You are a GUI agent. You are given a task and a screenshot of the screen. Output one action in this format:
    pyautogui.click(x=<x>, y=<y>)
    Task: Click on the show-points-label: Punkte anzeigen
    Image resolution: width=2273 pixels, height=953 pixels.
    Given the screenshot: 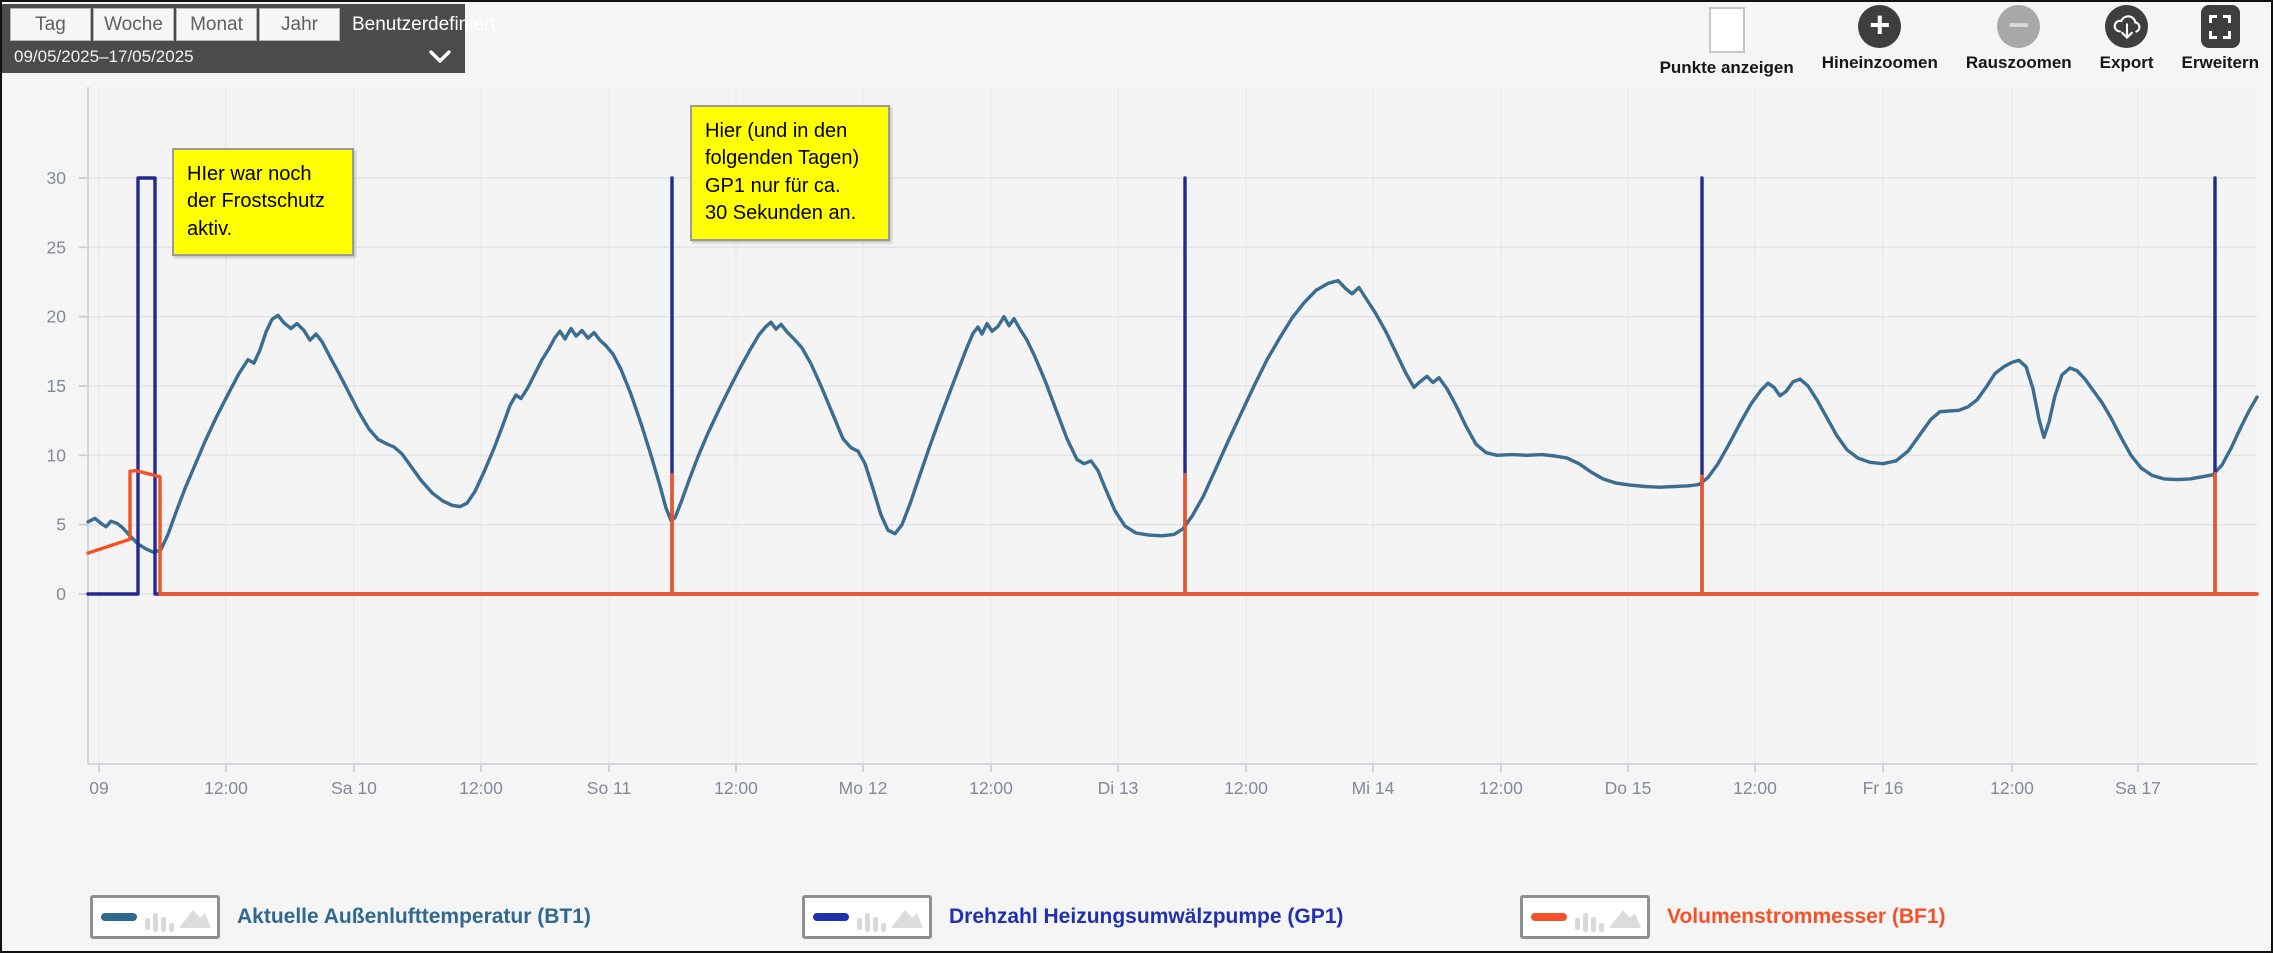 What is the action you would take?
    pyautogui.click(x=1726, y=67)
    